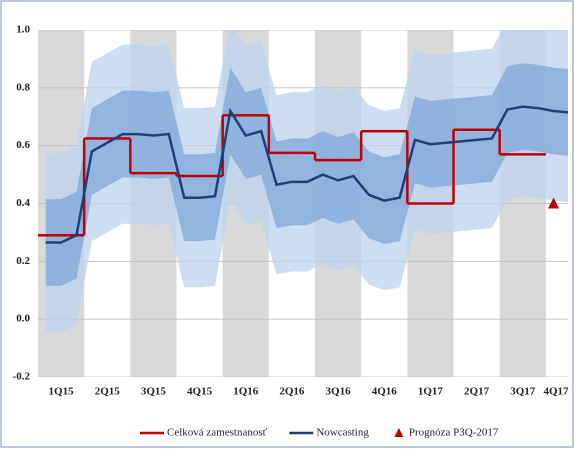 The image size is (574, 453). I want to click on x-tick-label: 3Q15, so click(154, 392).